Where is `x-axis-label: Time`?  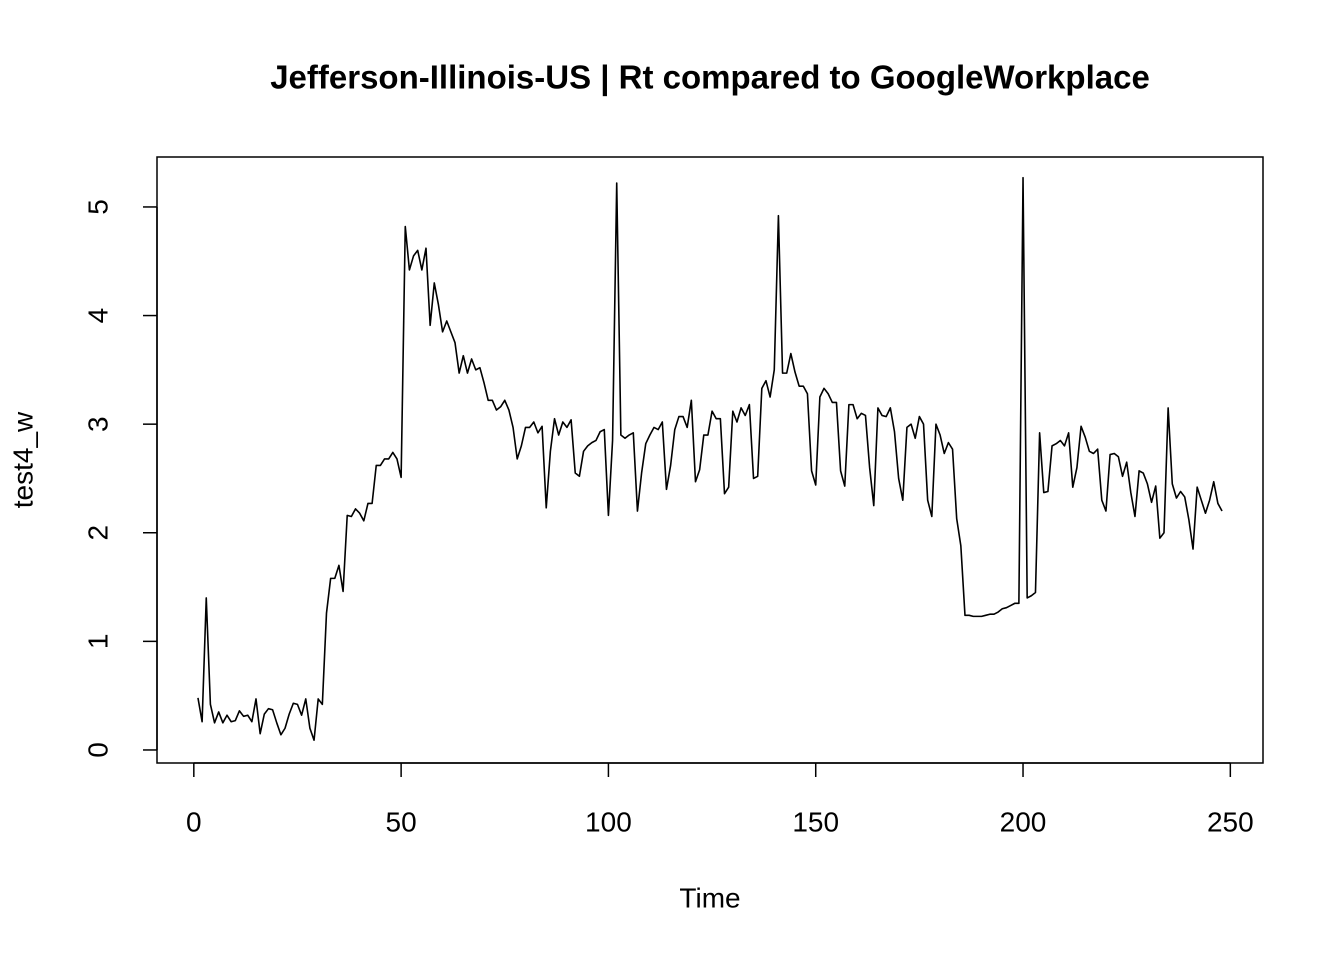 x-axis-label: Time is located at coordinates (709, 897).